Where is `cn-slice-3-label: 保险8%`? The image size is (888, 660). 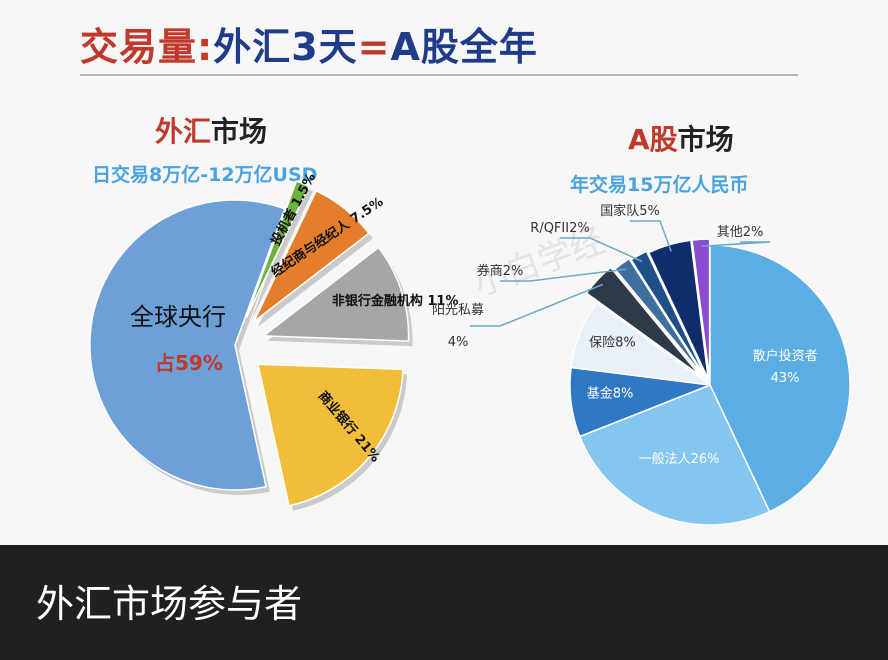
cn-slice-3-label: 保险8% is located at coordinates (612, 342).